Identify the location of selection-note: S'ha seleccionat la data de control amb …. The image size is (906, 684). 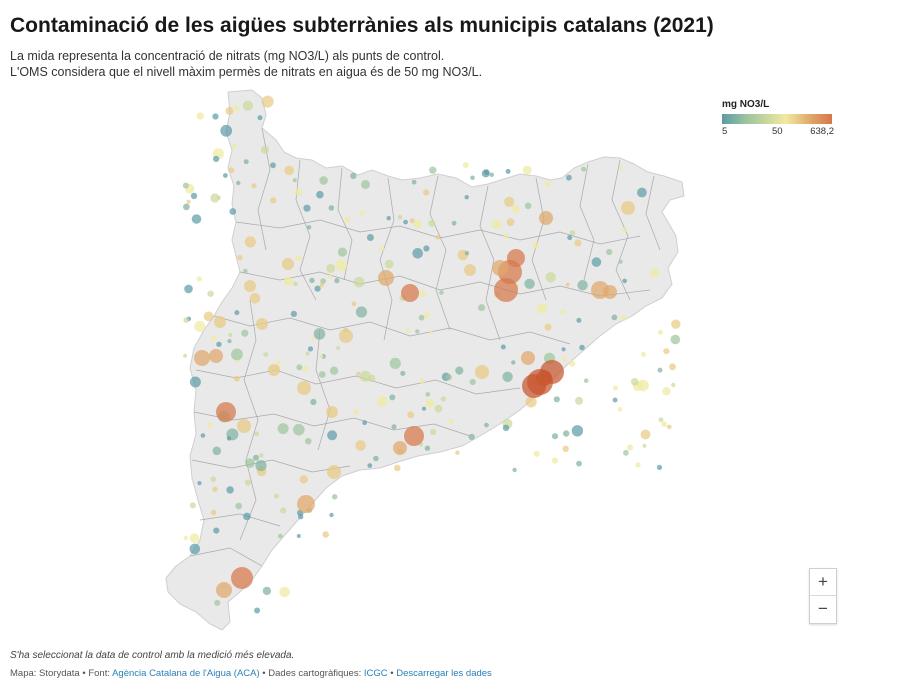
(152, 655).